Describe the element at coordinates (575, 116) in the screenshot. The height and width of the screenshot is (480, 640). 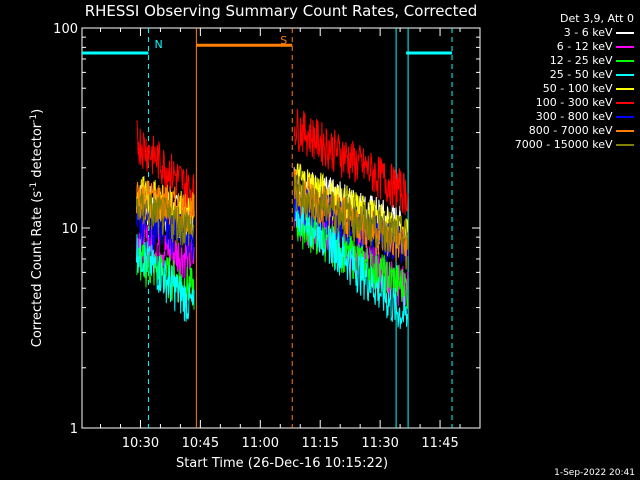
I see `legend-label: 300 - 800 keV` at that location.